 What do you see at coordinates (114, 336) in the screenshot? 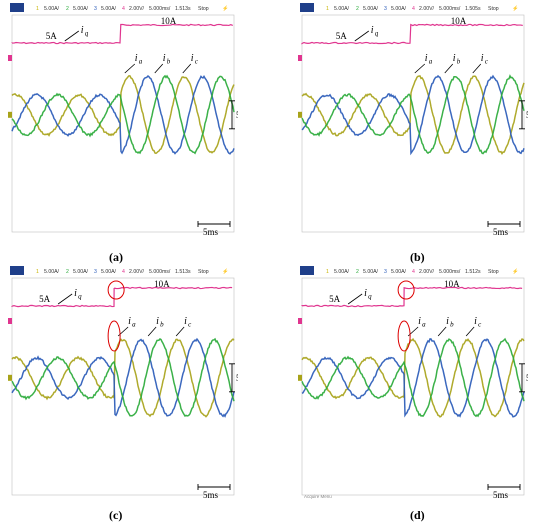
I see `highlight-ia-step` at bounding box center [114, 336].